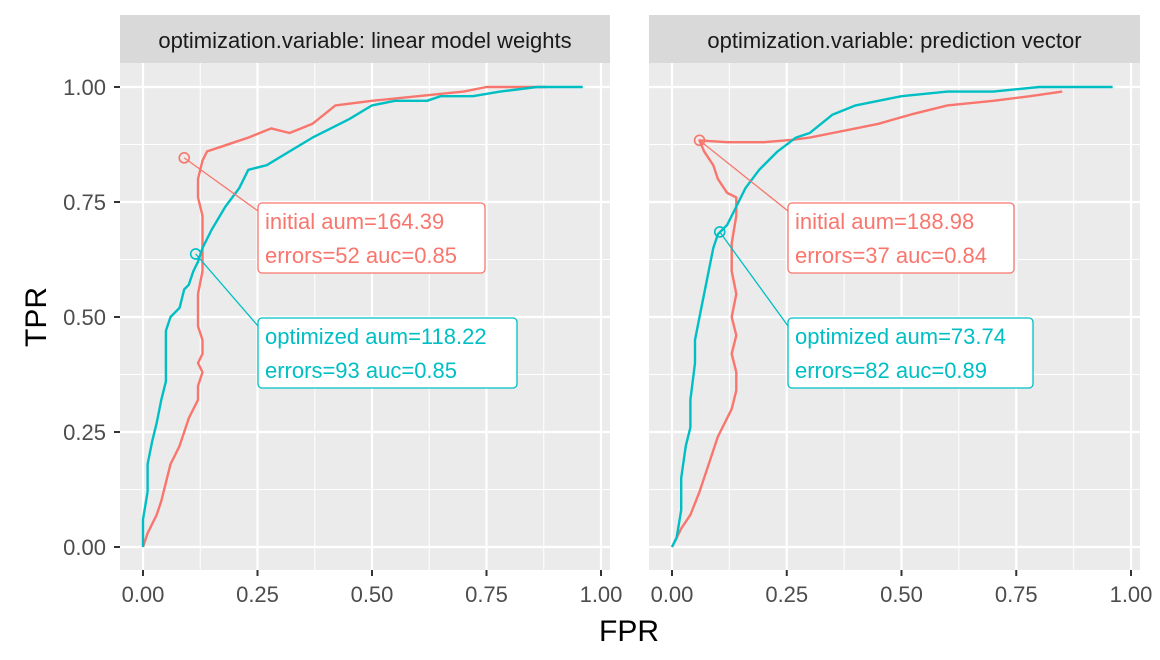 Image resolution: width=1160 pixels, height=660 pixels. Describe the element at coordinates (891, 255) in the screenshot. I see `annotation-text-initial: errors=37 auc=0.84` at that location.